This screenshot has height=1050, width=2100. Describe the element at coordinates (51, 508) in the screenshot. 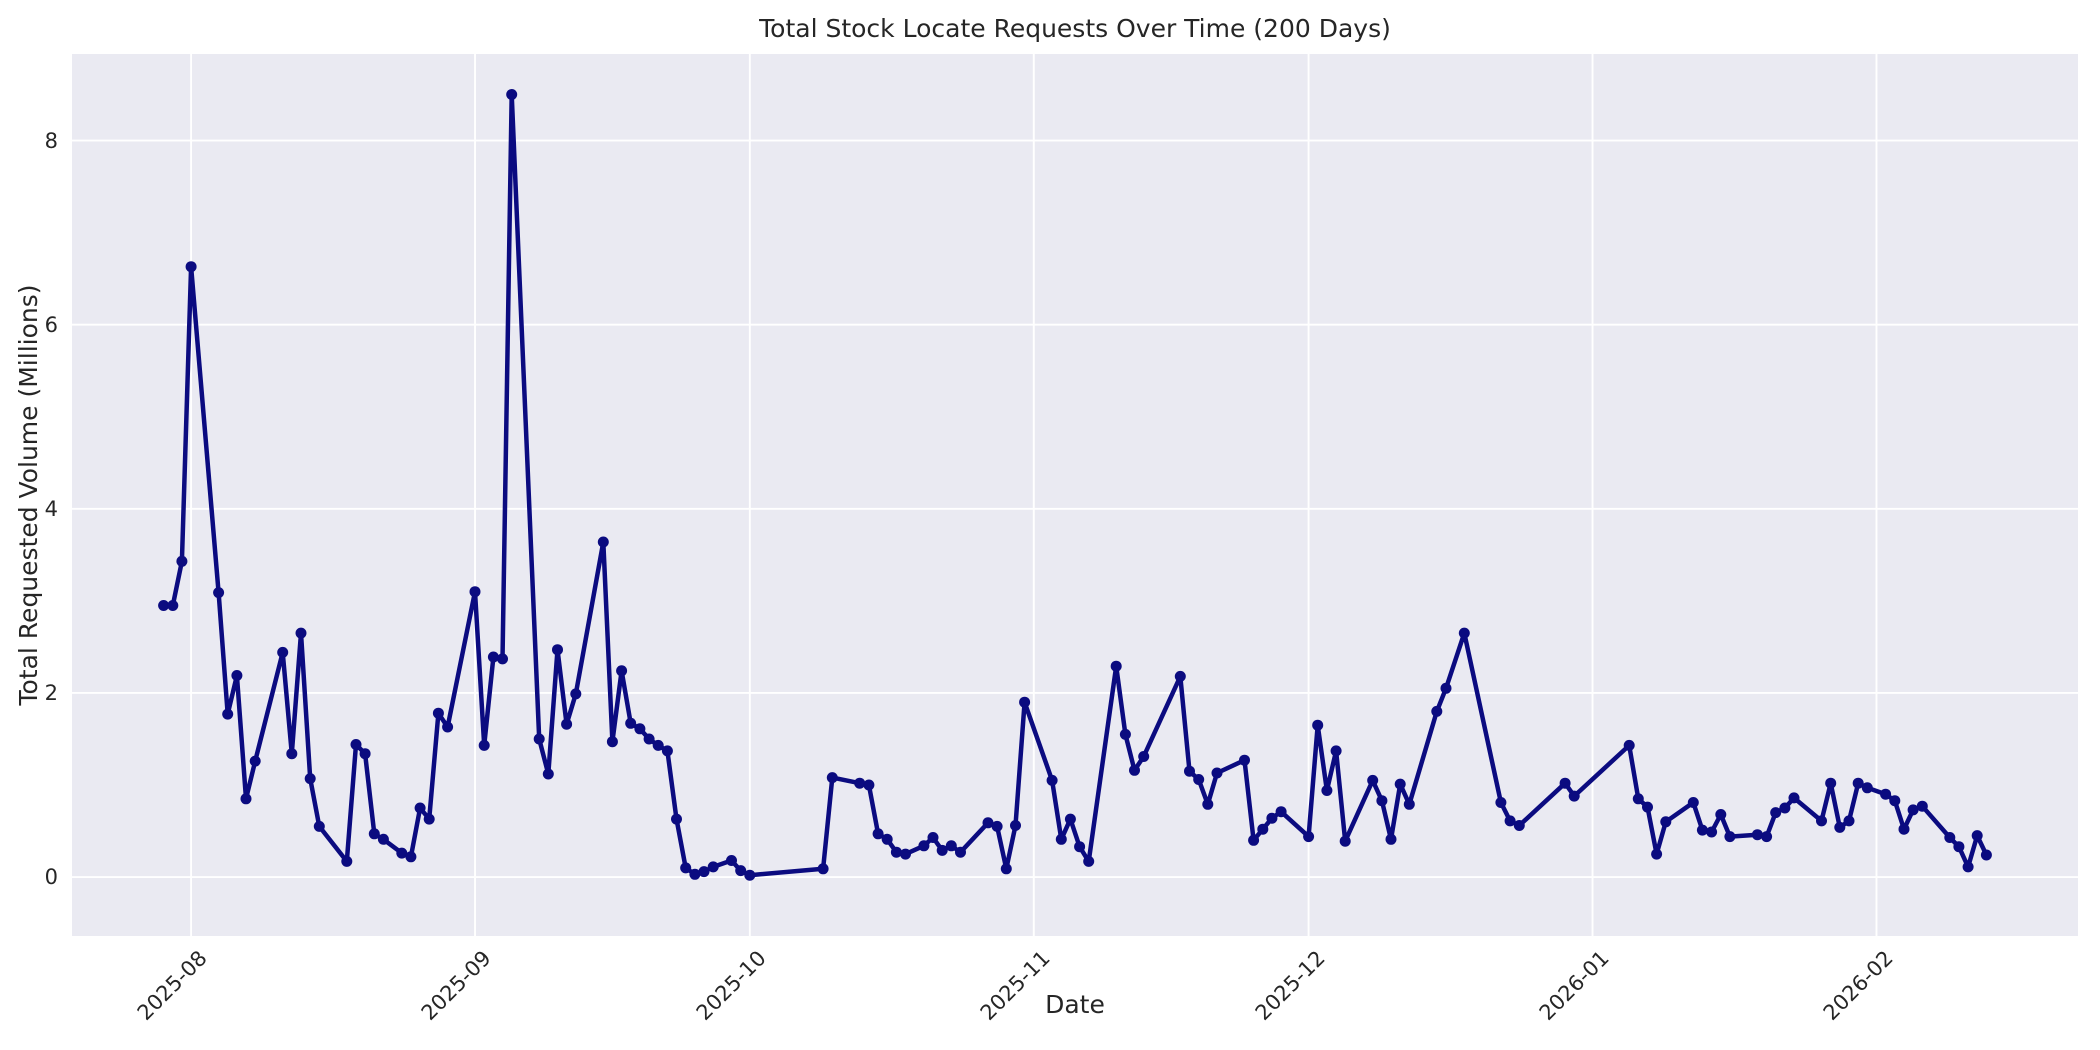

I see `y-tick-label: 4` at that location.